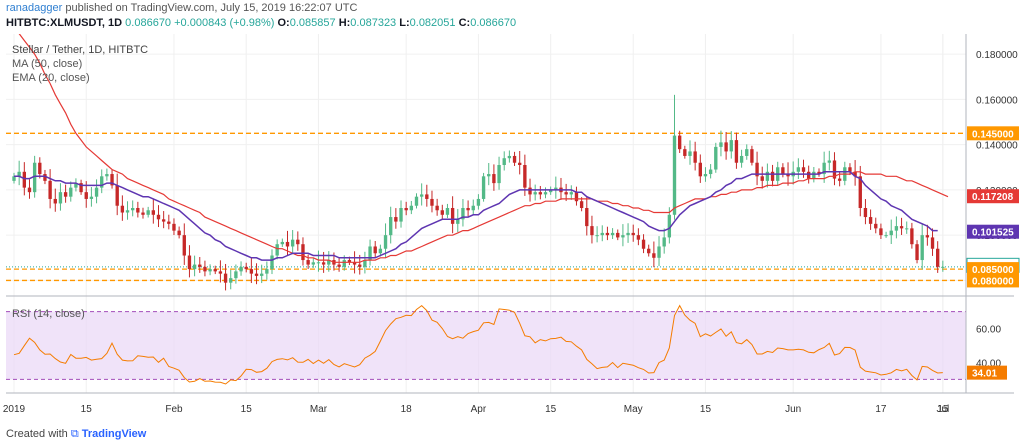  I want to click on rsi-band, so click(486, 345).